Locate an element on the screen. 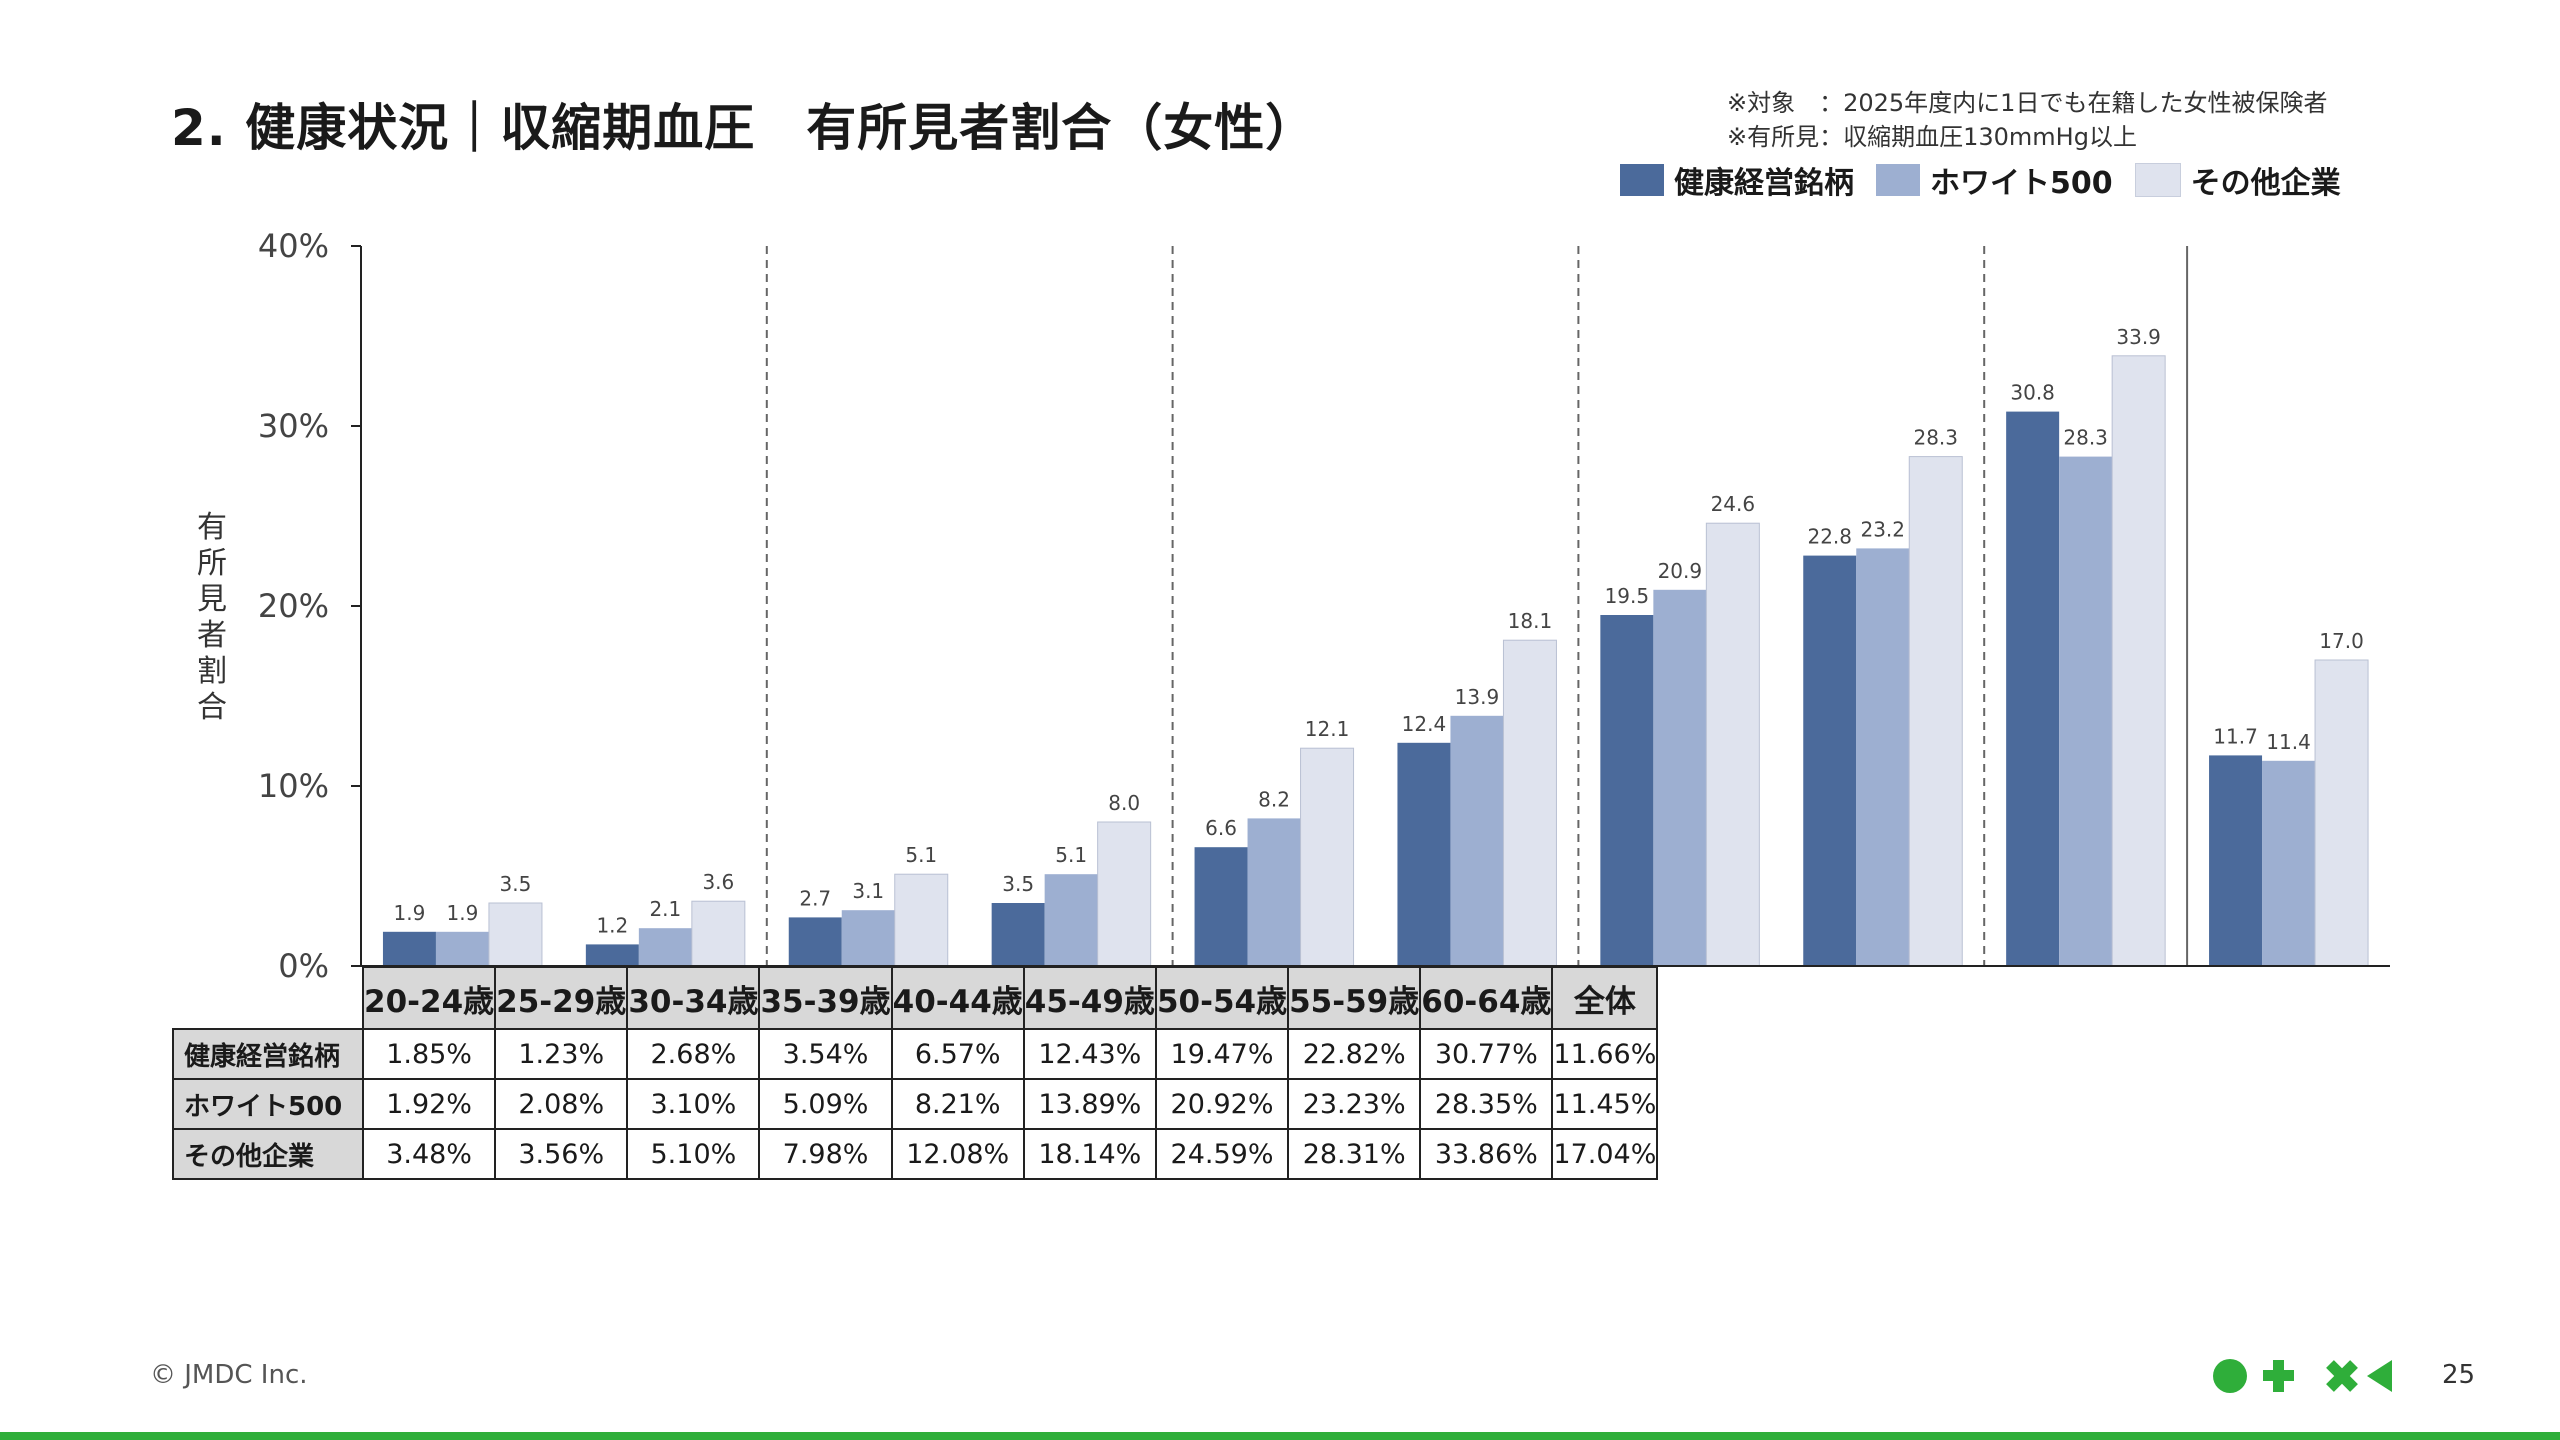 The width and height of the screenshot is (2560, 1440). y-axis-title: 有所見者割合 is located at coordinates (212, 617).